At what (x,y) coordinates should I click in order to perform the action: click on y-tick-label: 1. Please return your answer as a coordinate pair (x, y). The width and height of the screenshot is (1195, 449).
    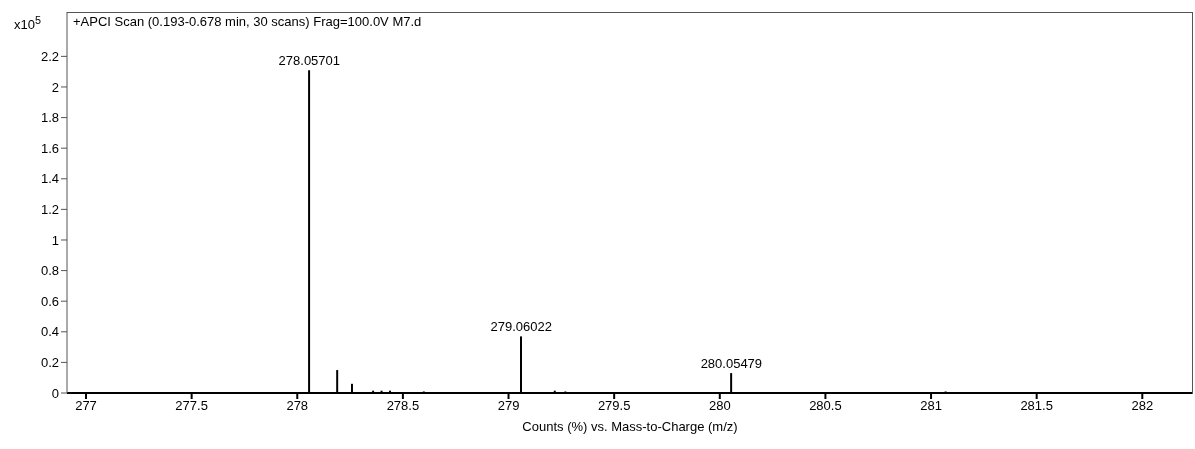
    Looking at the image, I should click on (55, 240).